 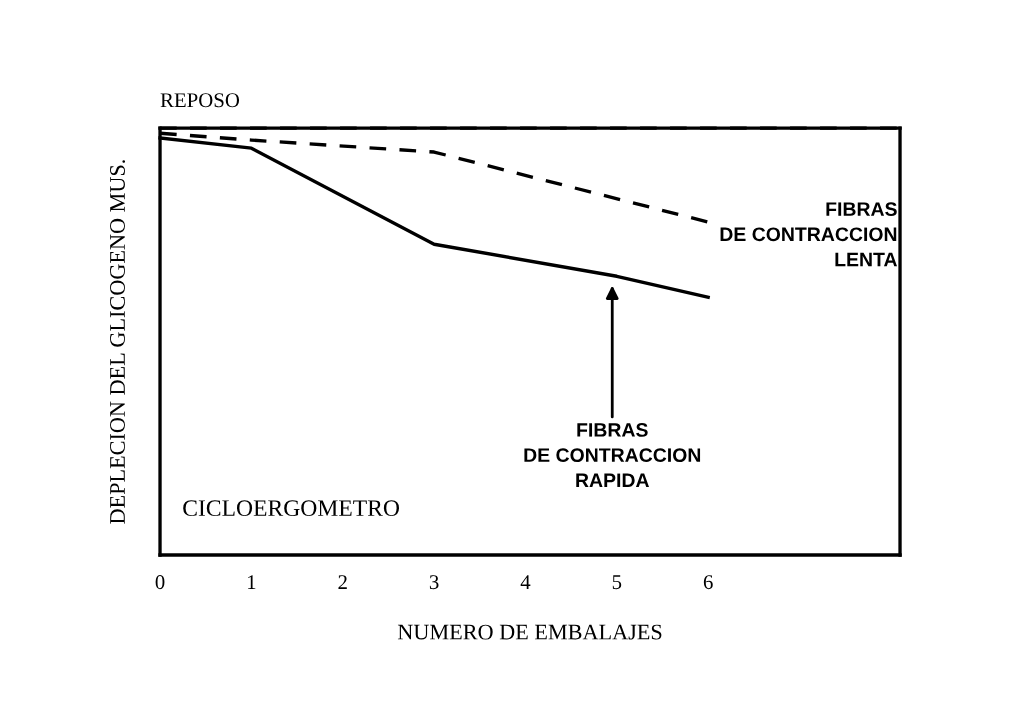 I want to click on x-tick-label: 6, so click(x=708, y=582).